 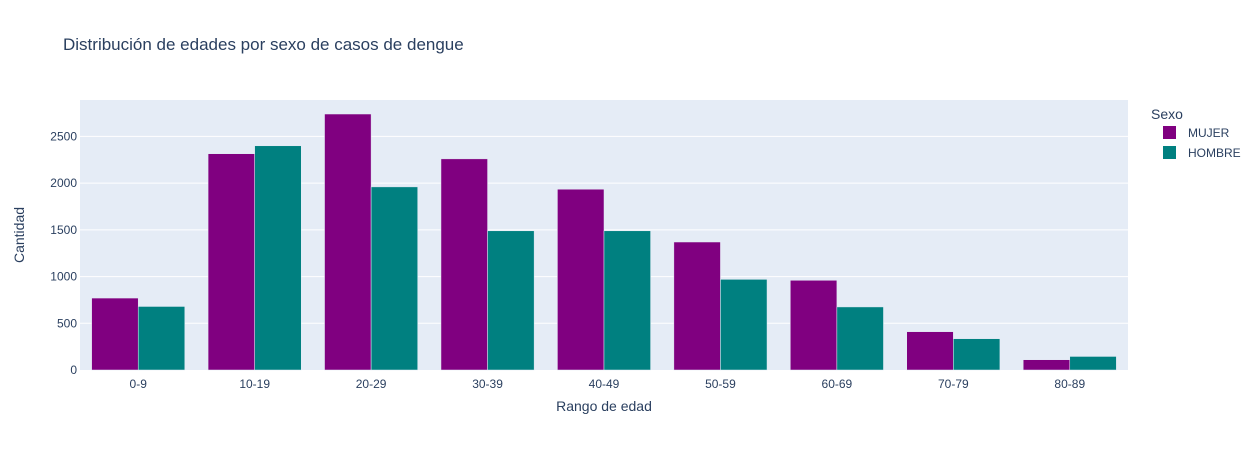 I want to click on legend-label: MUJER, so click(x=1209, y=133).